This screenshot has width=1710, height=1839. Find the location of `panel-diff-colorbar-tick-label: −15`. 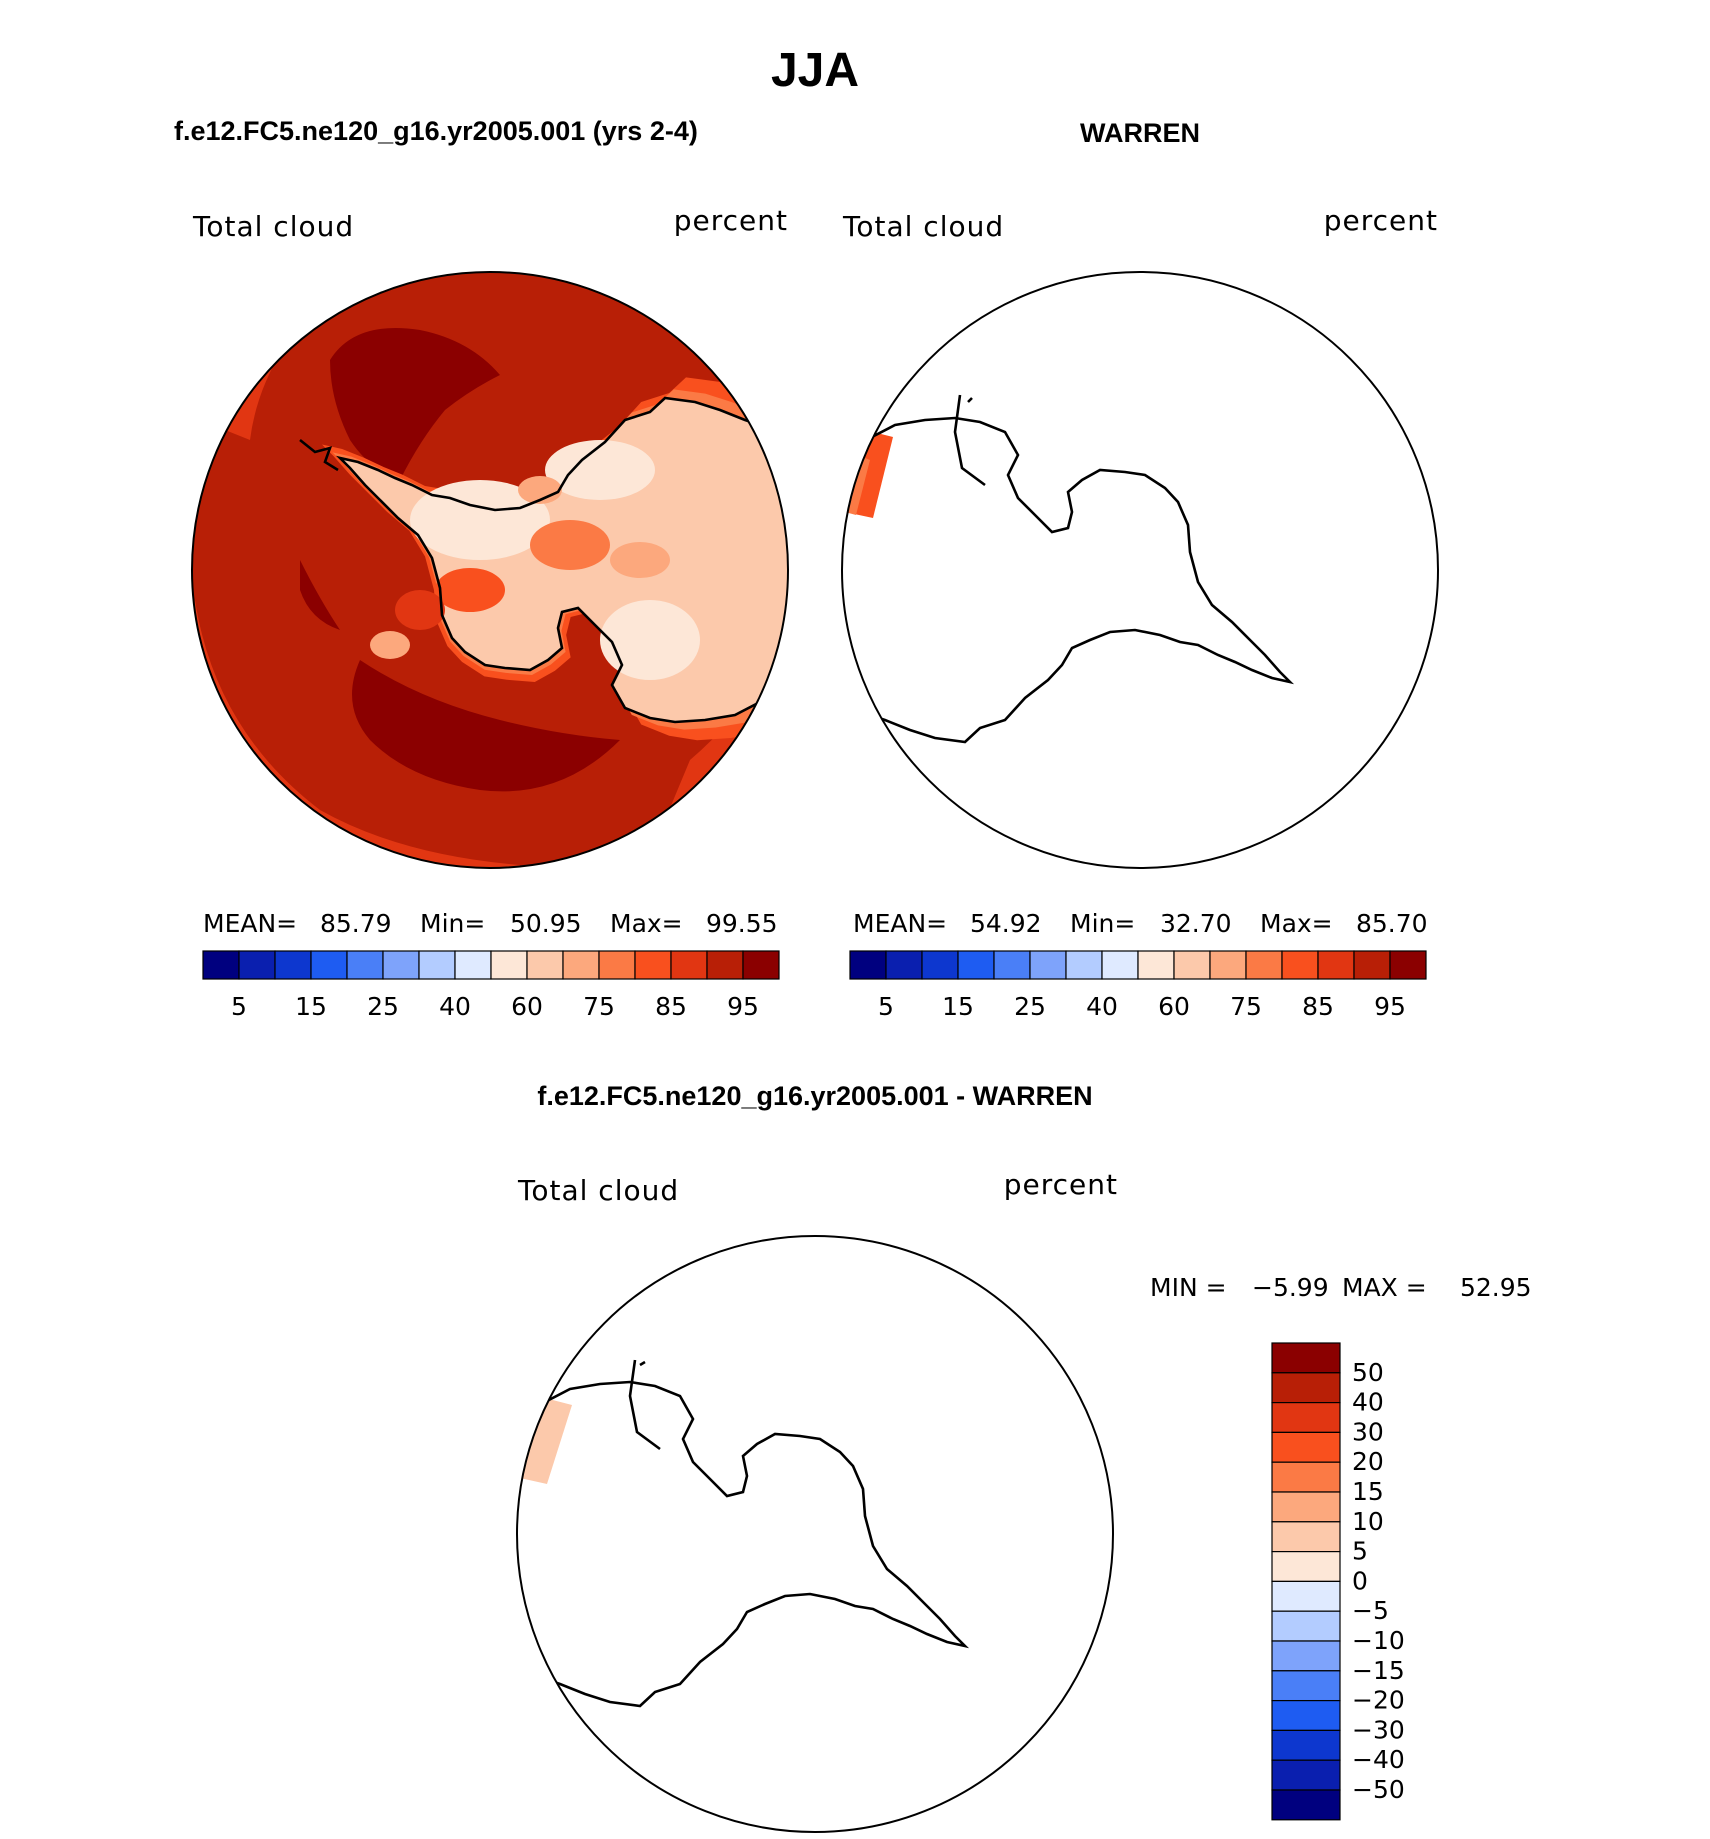

panel-diff-colorbar-tick-label: −15 is located at coordinates (1378, 1670).